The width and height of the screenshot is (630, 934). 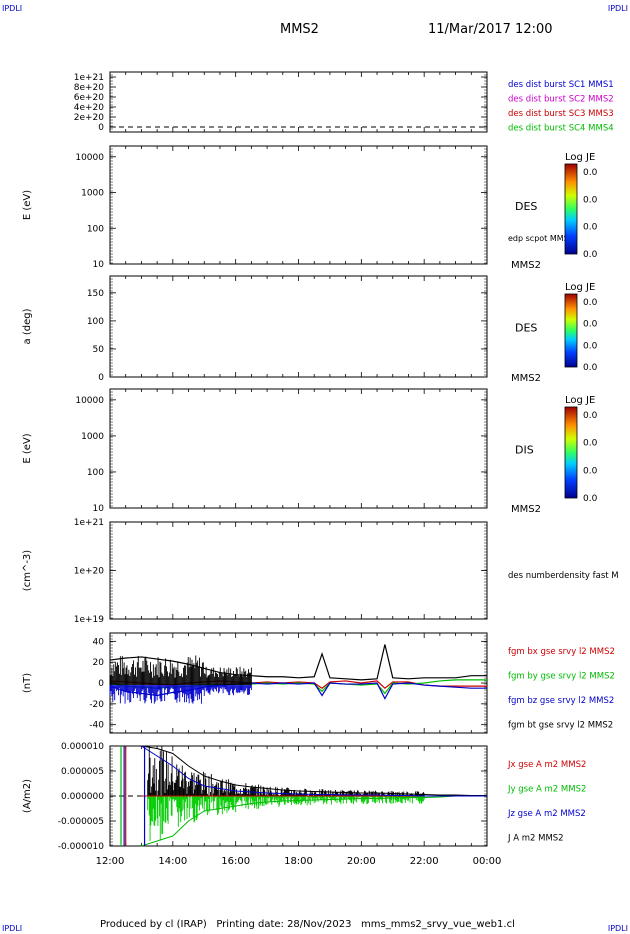 I want to click on time-tick-label: 20:00, so click(x=361, y=861).